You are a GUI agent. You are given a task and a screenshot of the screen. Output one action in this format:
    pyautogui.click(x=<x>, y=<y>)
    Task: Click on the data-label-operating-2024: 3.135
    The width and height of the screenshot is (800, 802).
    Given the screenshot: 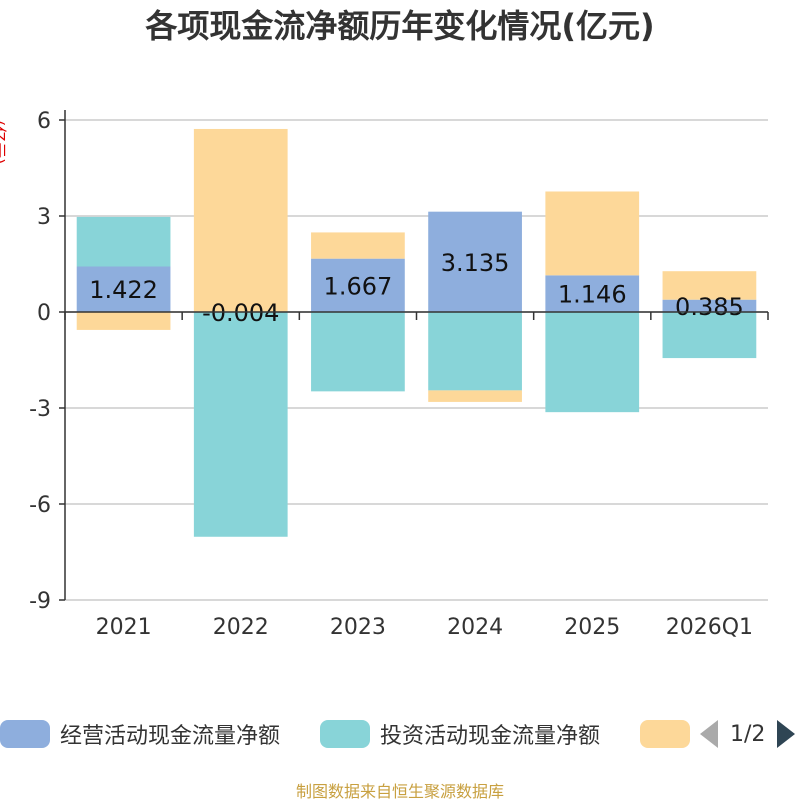 What is the action you would take?
    pyautogui.click(x=475, y=263)
    